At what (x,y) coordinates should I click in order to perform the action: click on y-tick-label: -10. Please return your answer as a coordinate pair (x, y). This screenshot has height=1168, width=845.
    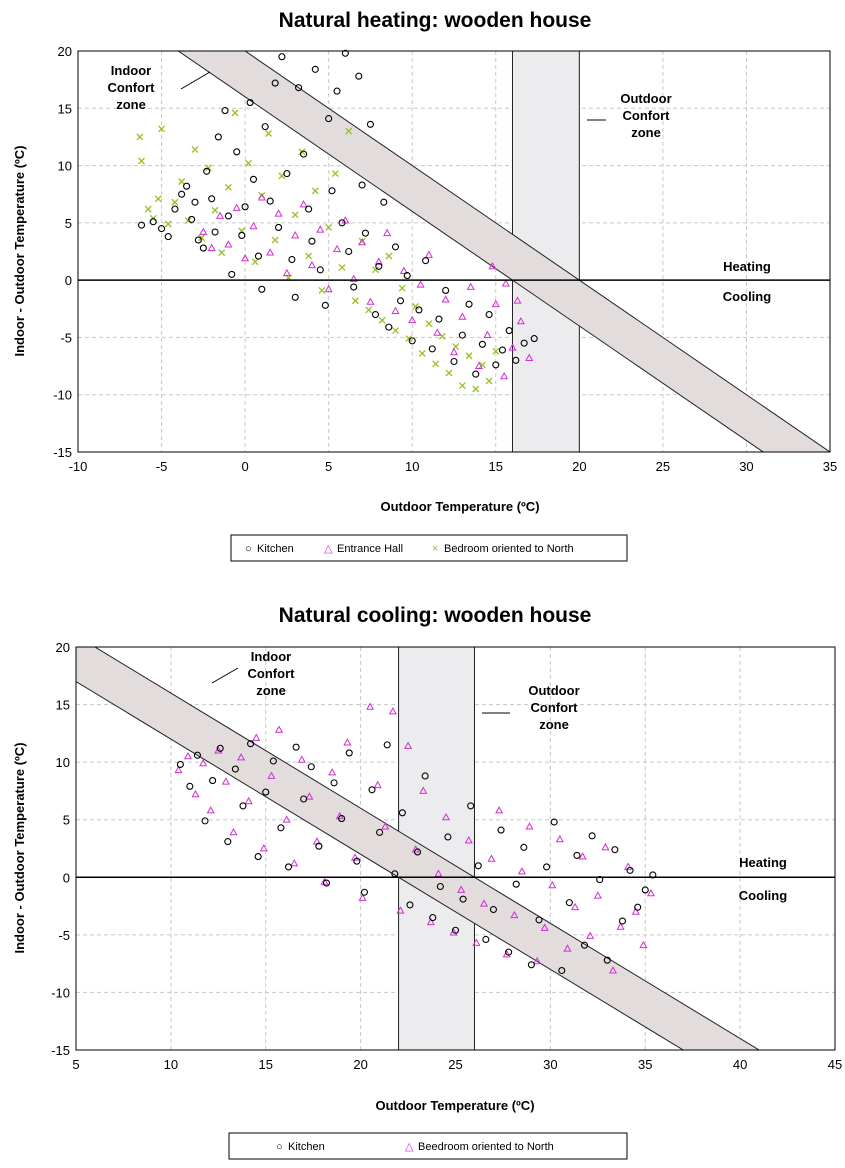
    Looking at the image, I should click on (60, 992).